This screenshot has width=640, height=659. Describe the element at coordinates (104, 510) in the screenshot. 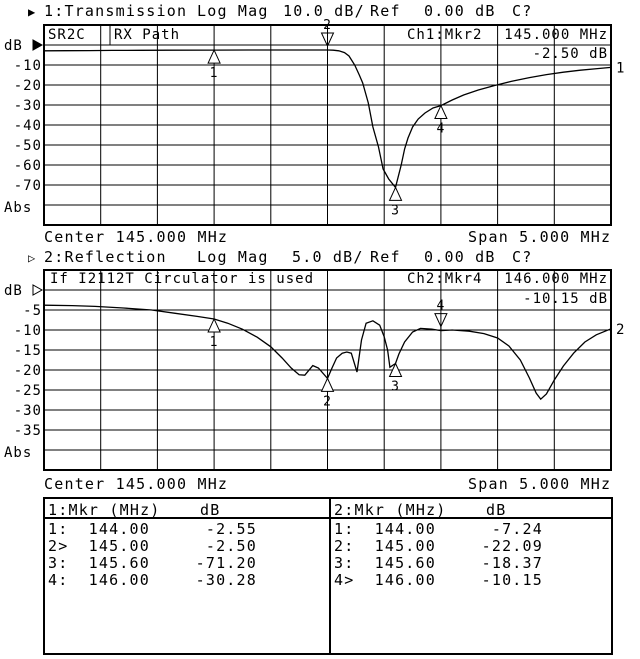

I see `marker-table-left-header: 1:Mkr (MHz)` at that location.